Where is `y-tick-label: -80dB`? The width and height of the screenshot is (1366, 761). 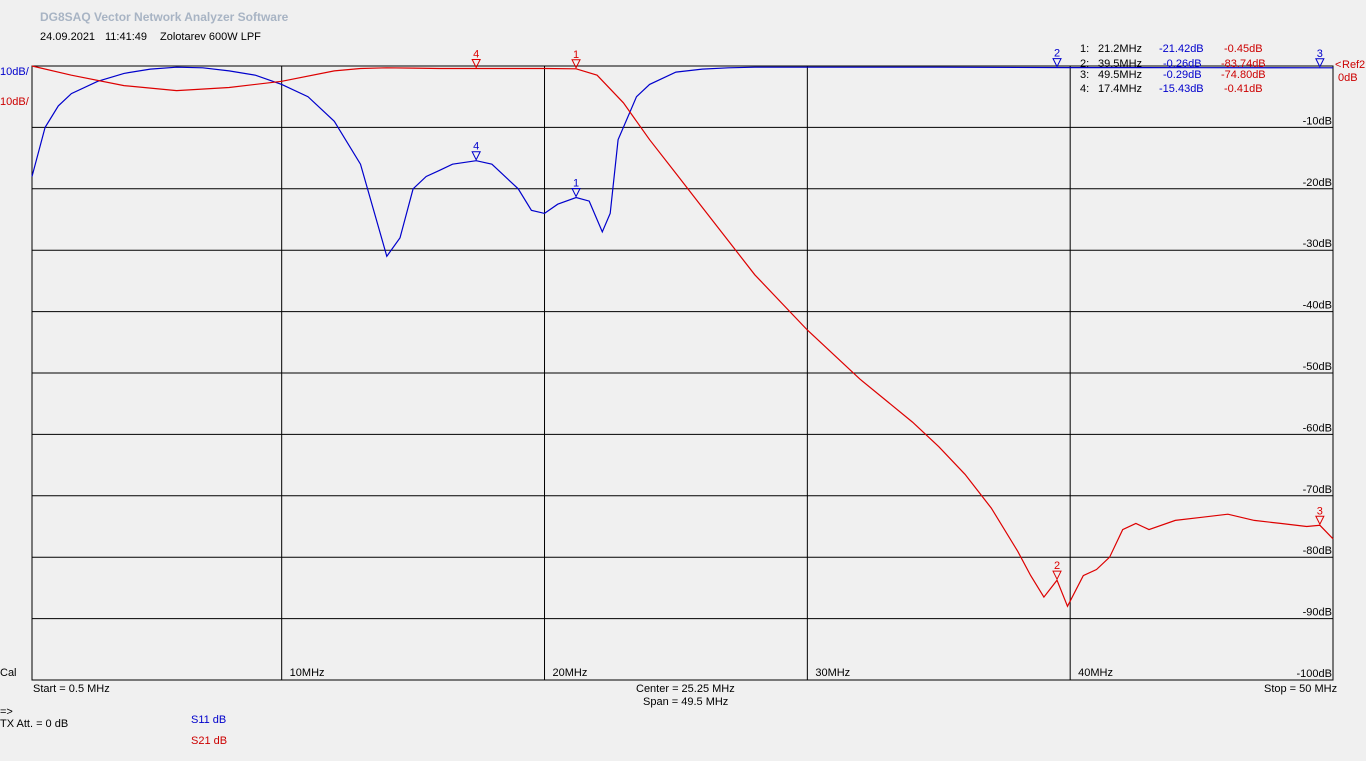
y-tick-label: -80dB is located at coordinates (1317, 551).